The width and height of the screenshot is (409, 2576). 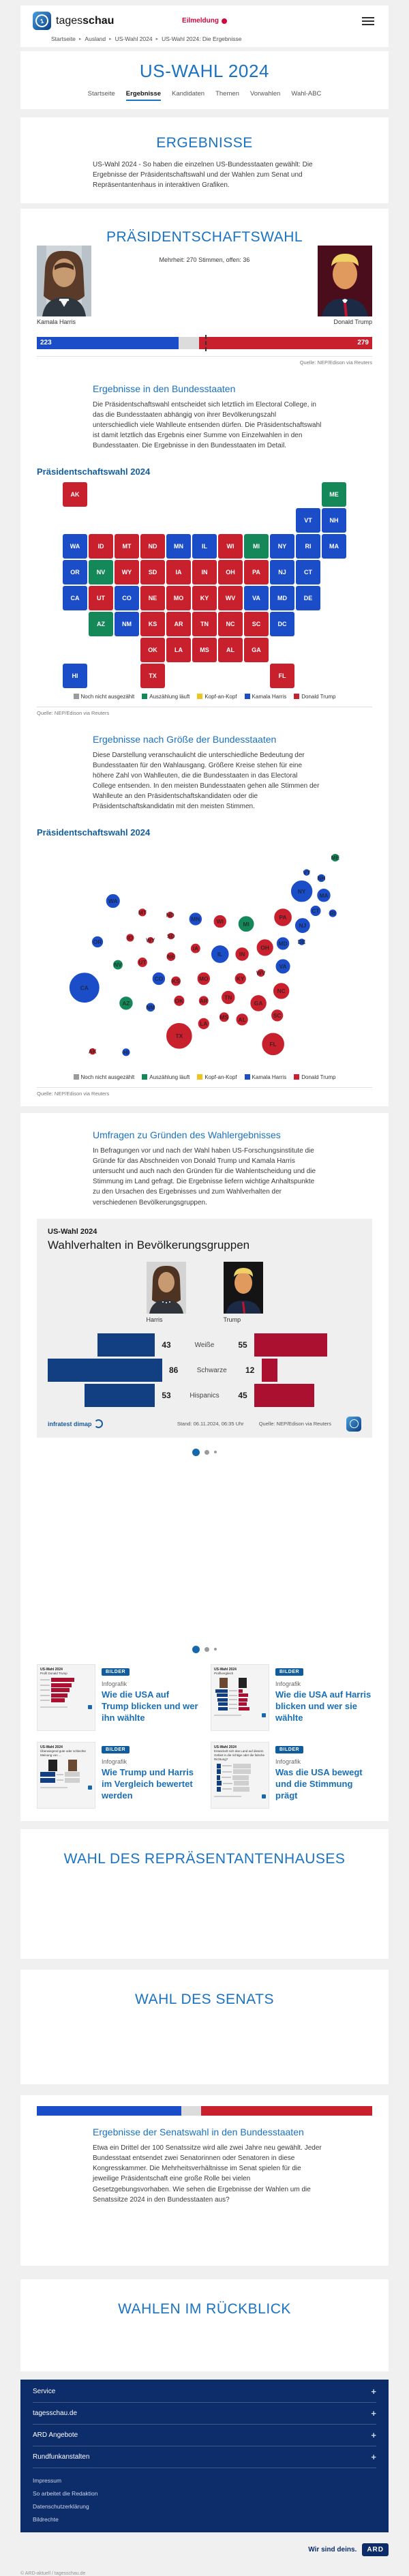 I want to click on state-tile-OK: OK, so click(x=152, y=649).